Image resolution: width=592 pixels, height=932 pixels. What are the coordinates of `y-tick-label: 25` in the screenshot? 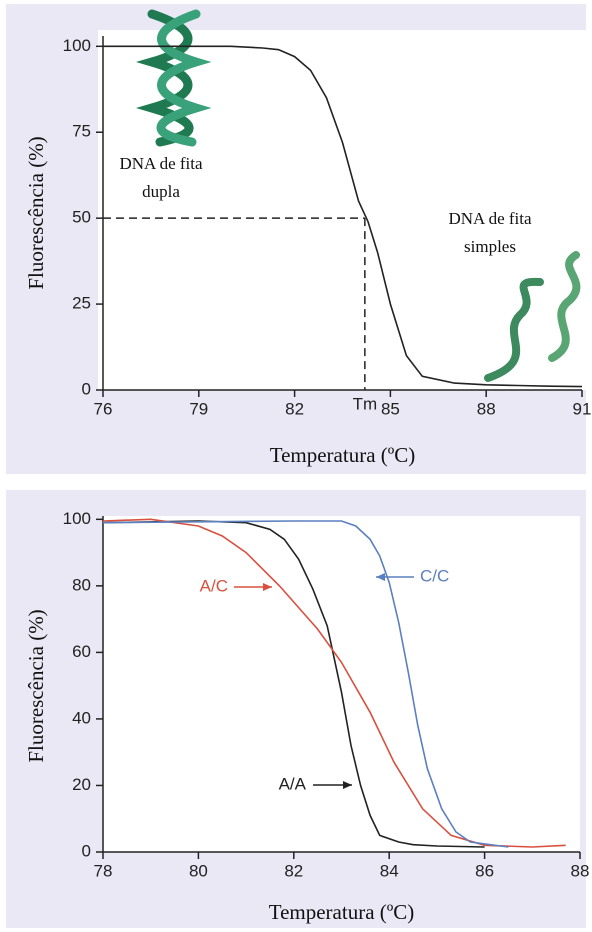 It's located at (81, 303).